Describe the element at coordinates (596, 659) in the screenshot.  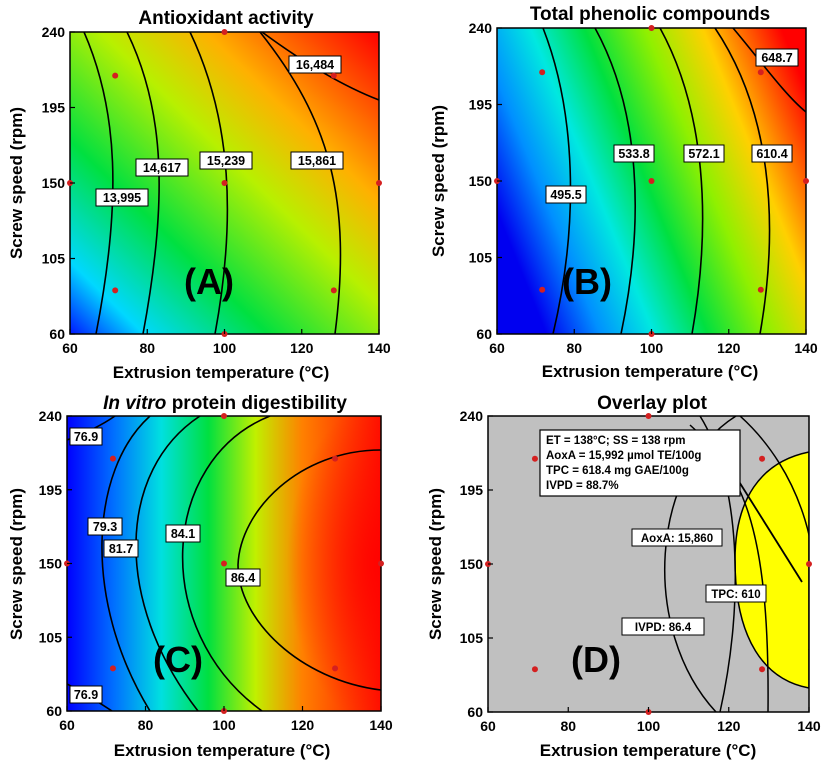
I see `panel-label: (D)` at that location.